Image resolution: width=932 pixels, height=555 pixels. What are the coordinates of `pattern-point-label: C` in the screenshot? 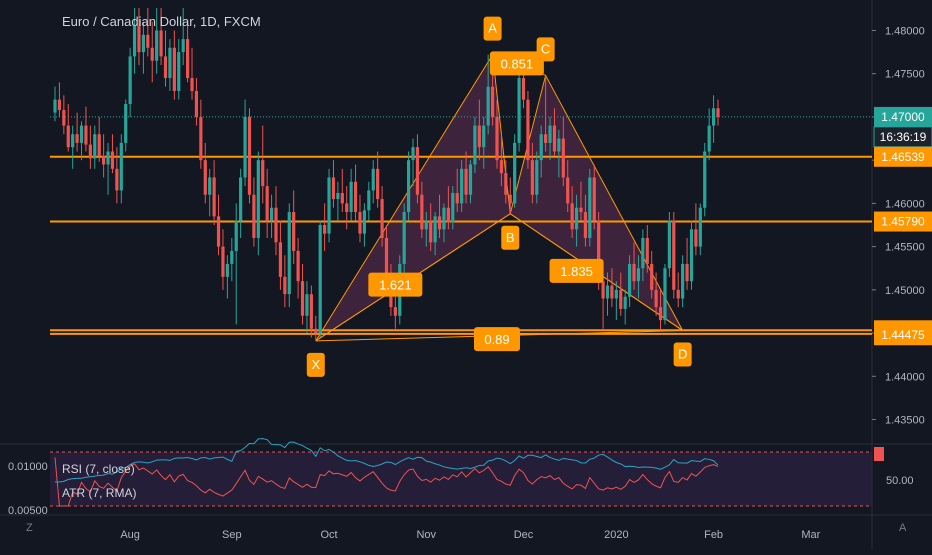 It's located at (545, 48).